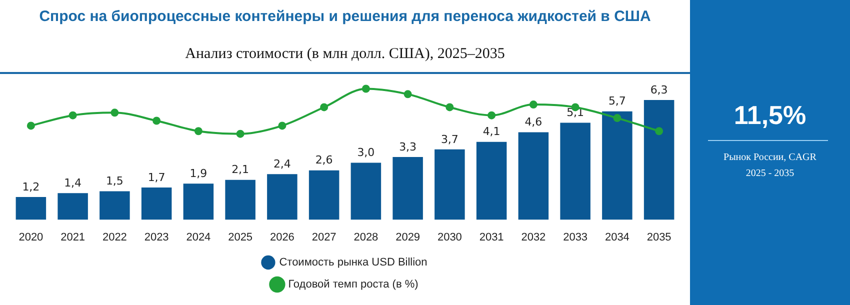 This screenshot has width=850, height=305. What do you see at coordinates (366, 237) in the screenshot?
I see `x-tick-label: 2028` at bounding box center [366, 237].